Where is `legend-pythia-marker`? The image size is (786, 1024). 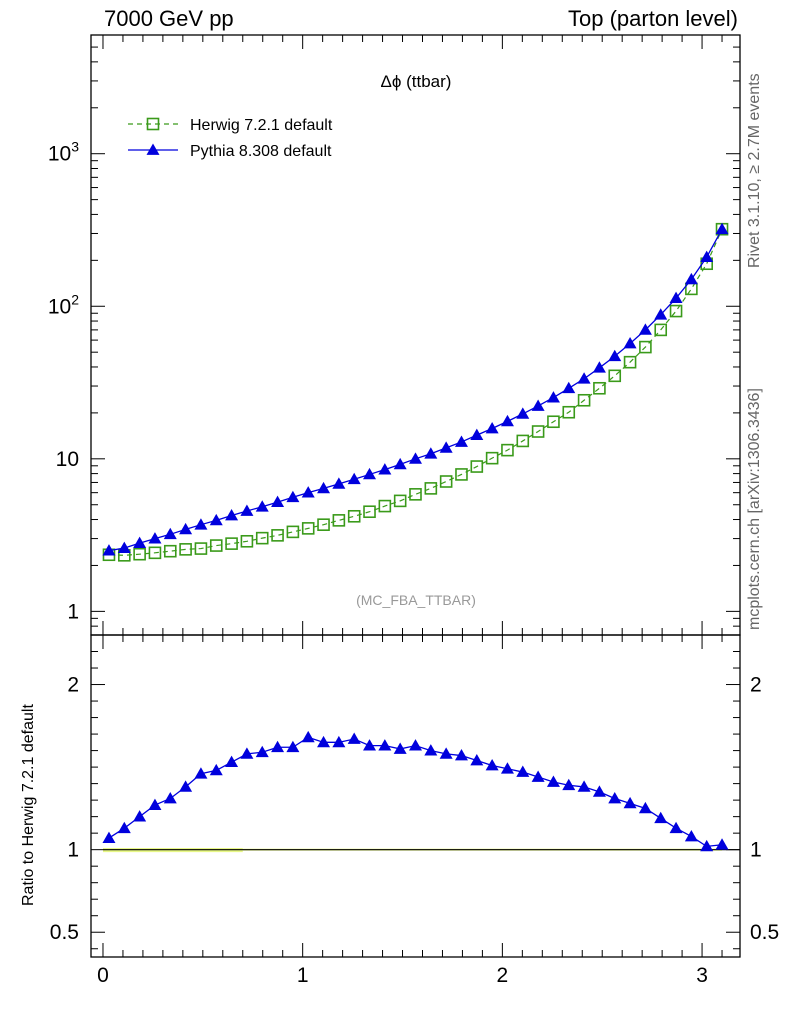 legend-pythia-marker is located at coordinates (153, 149).